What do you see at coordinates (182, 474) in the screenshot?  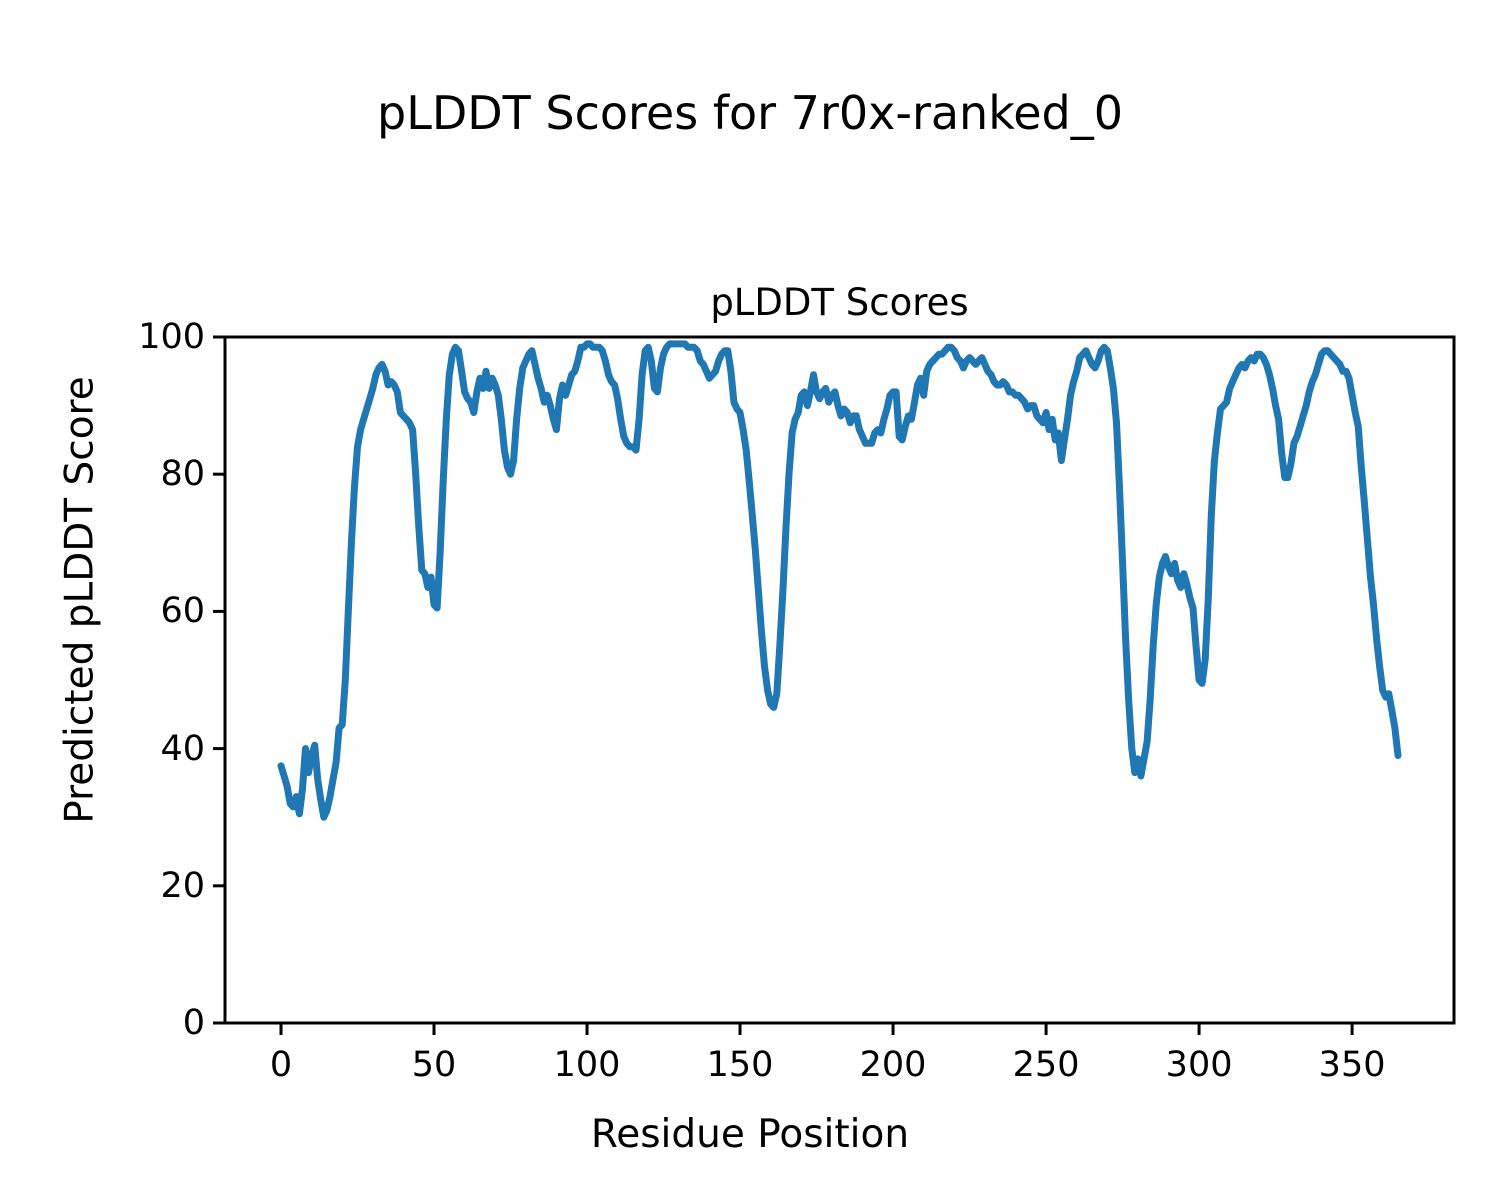 I see `y-tick-label: 80` at bounding box center [182, 474].